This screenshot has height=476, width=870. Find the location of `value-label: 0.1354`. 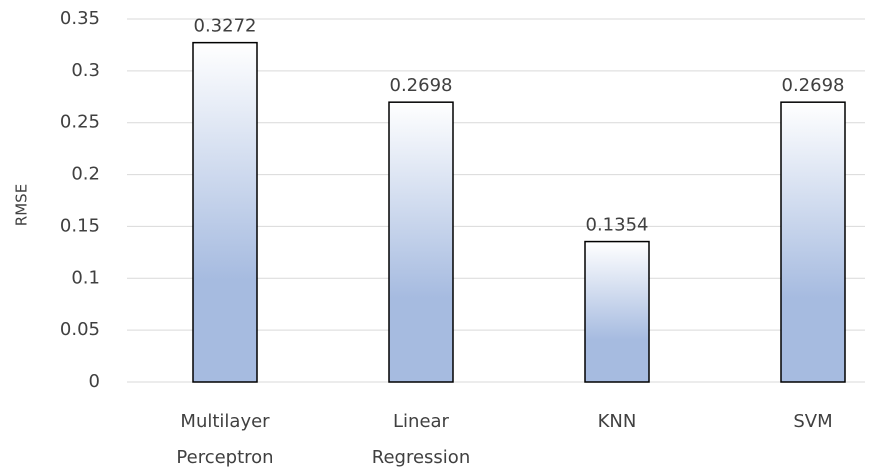

value-label: 0.1354 is located at coordinates (617, 225).